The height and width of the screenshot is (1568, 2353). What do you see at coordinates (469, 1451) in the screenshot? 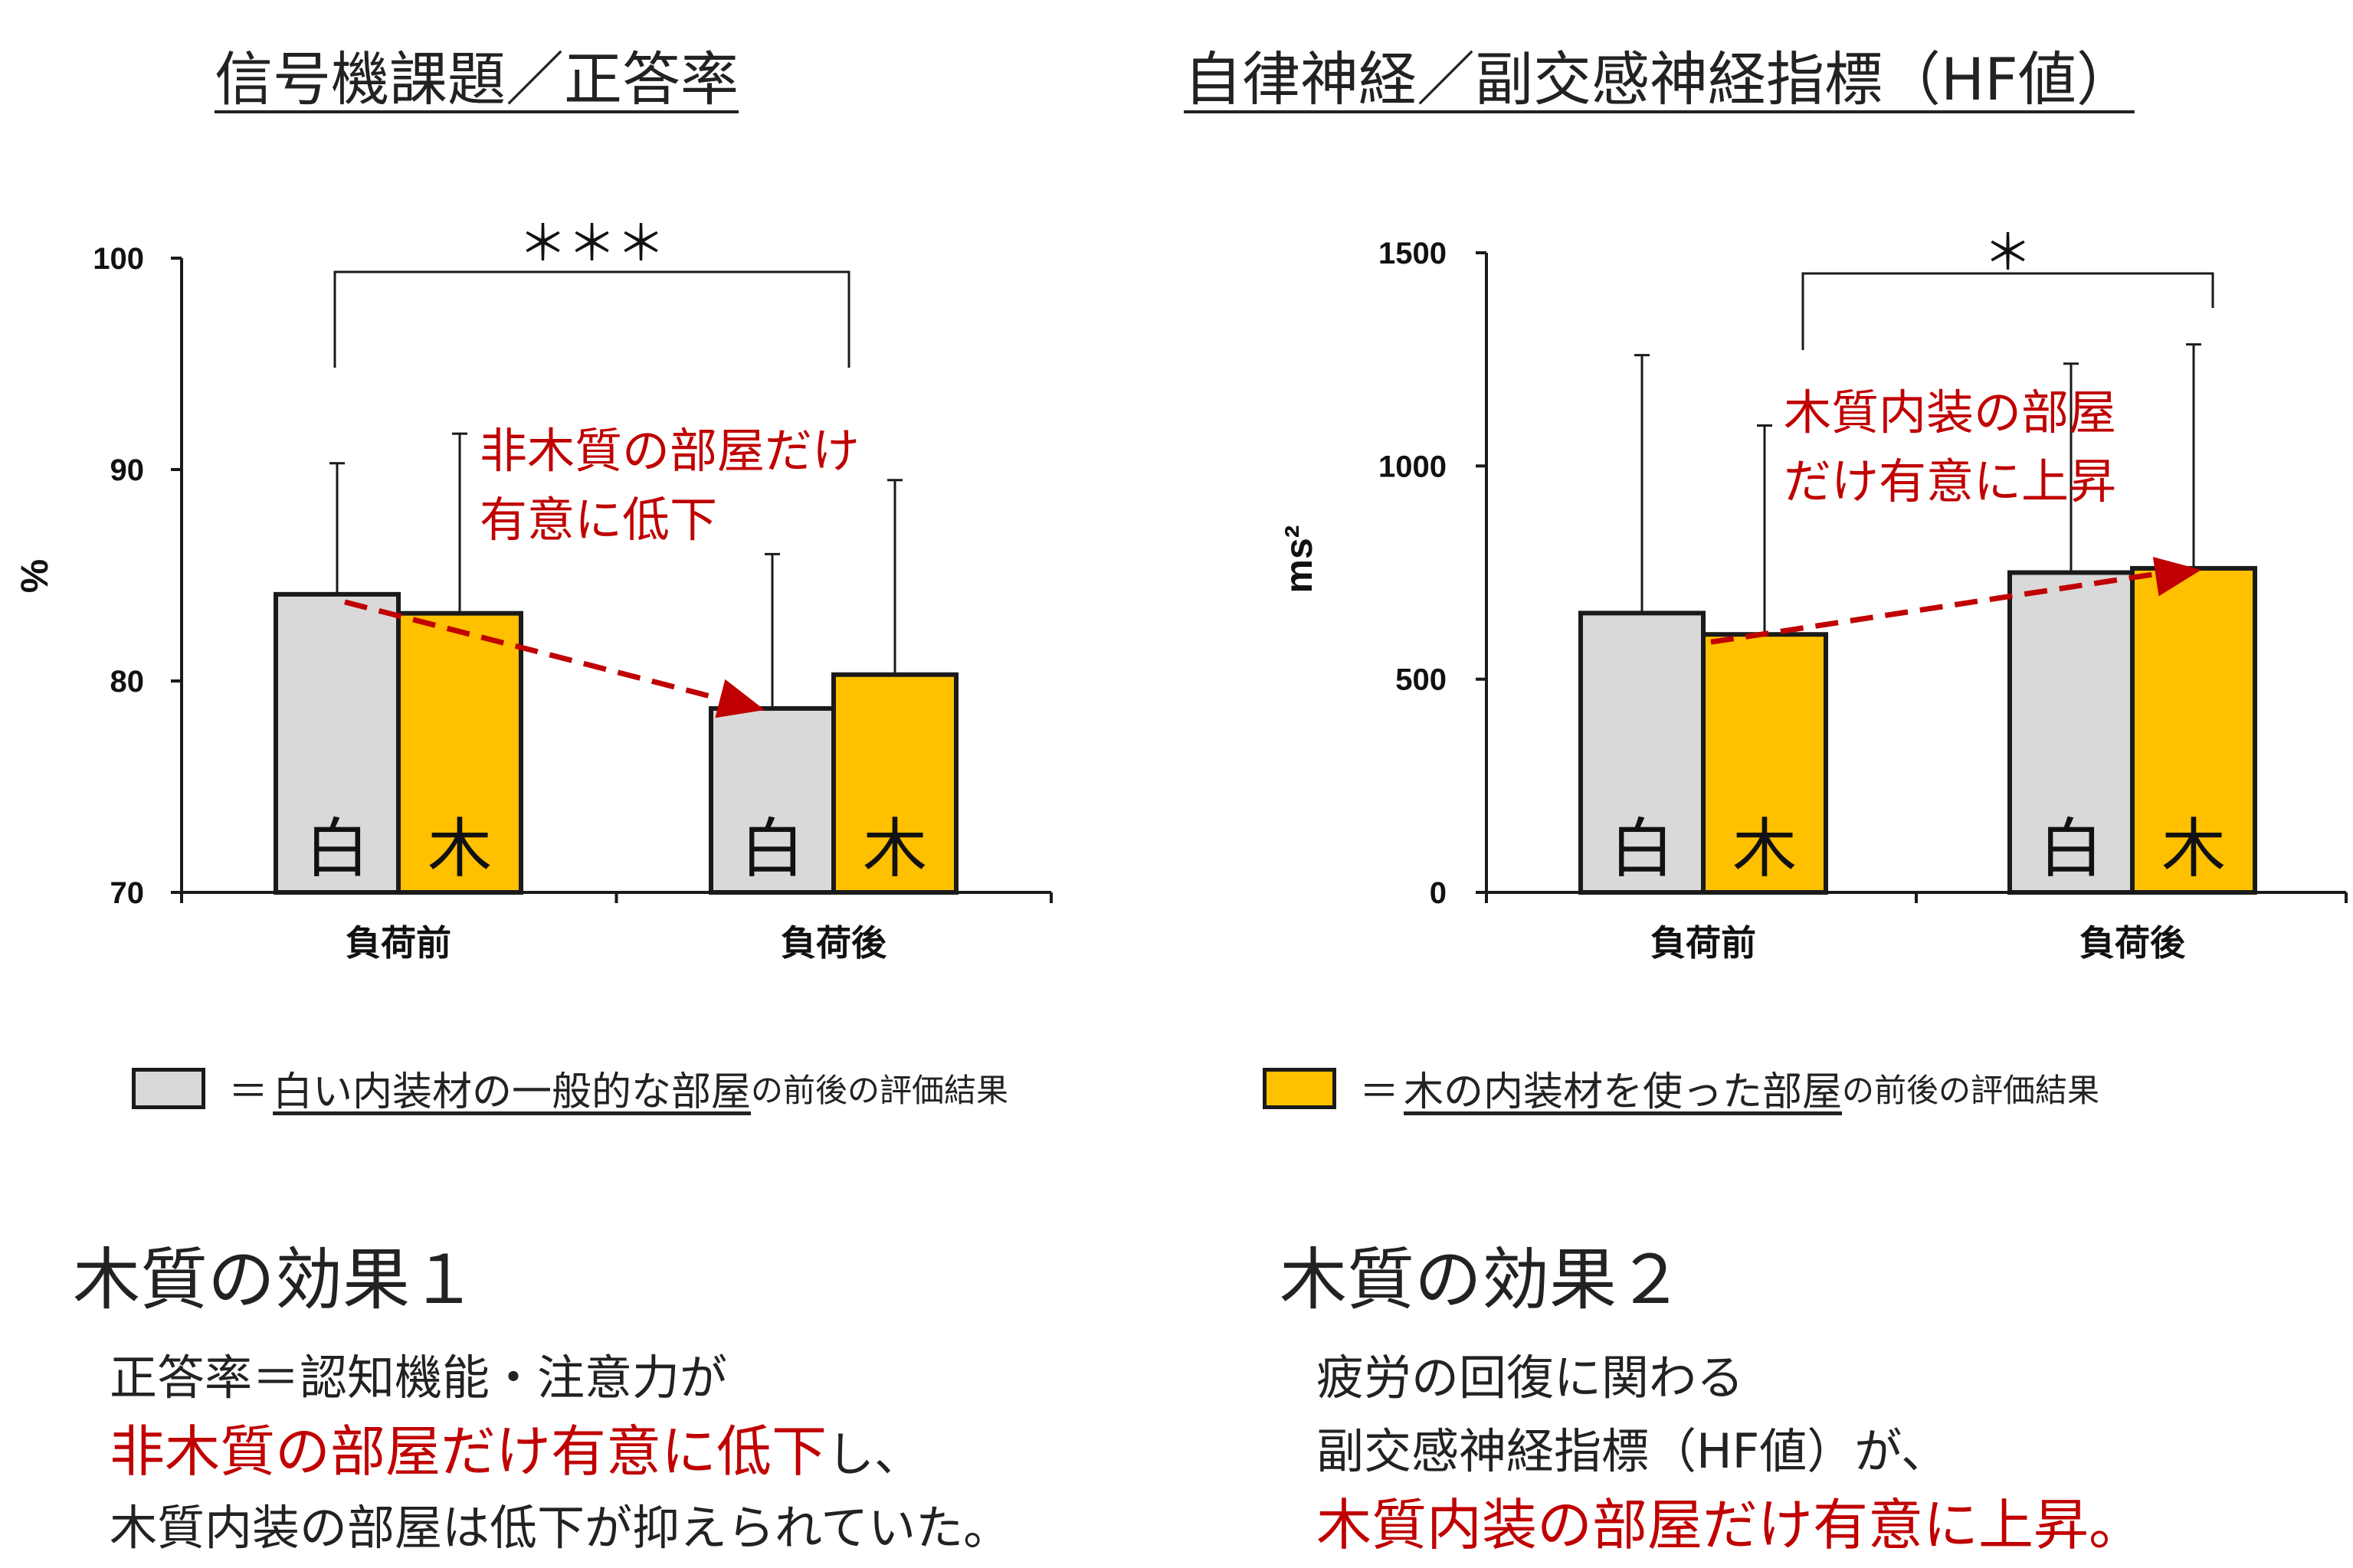
I see `effect-1-highlight: 非木質の部屋だけ有意に低下` at bounding box center [469, 1451].